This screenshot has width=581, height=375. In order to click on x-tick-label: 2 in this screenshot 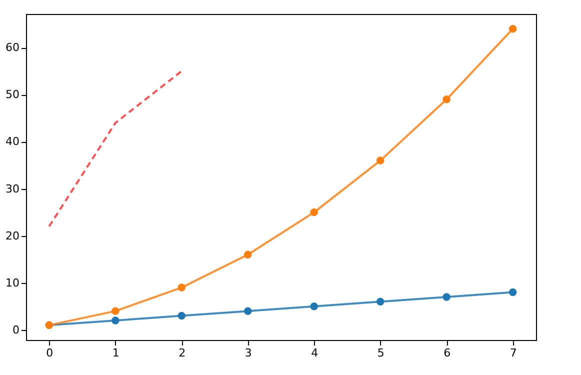, I will do `click(182, 353)`.